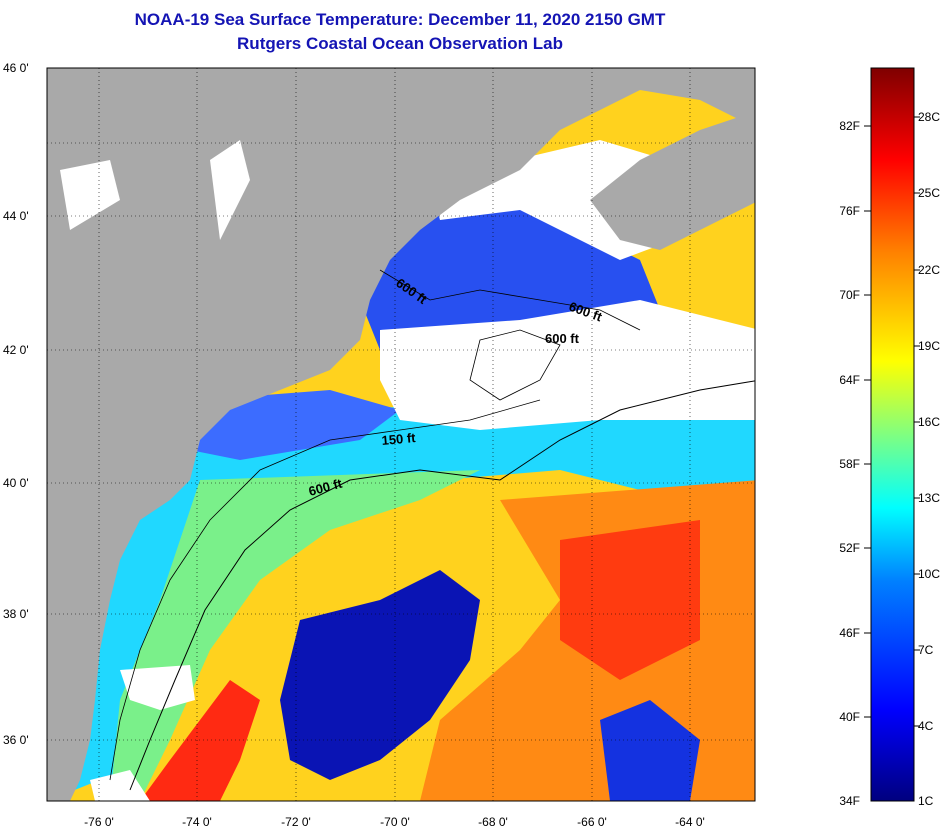  I want to click on lat-tick-label: 40 0', so click(16, 483).